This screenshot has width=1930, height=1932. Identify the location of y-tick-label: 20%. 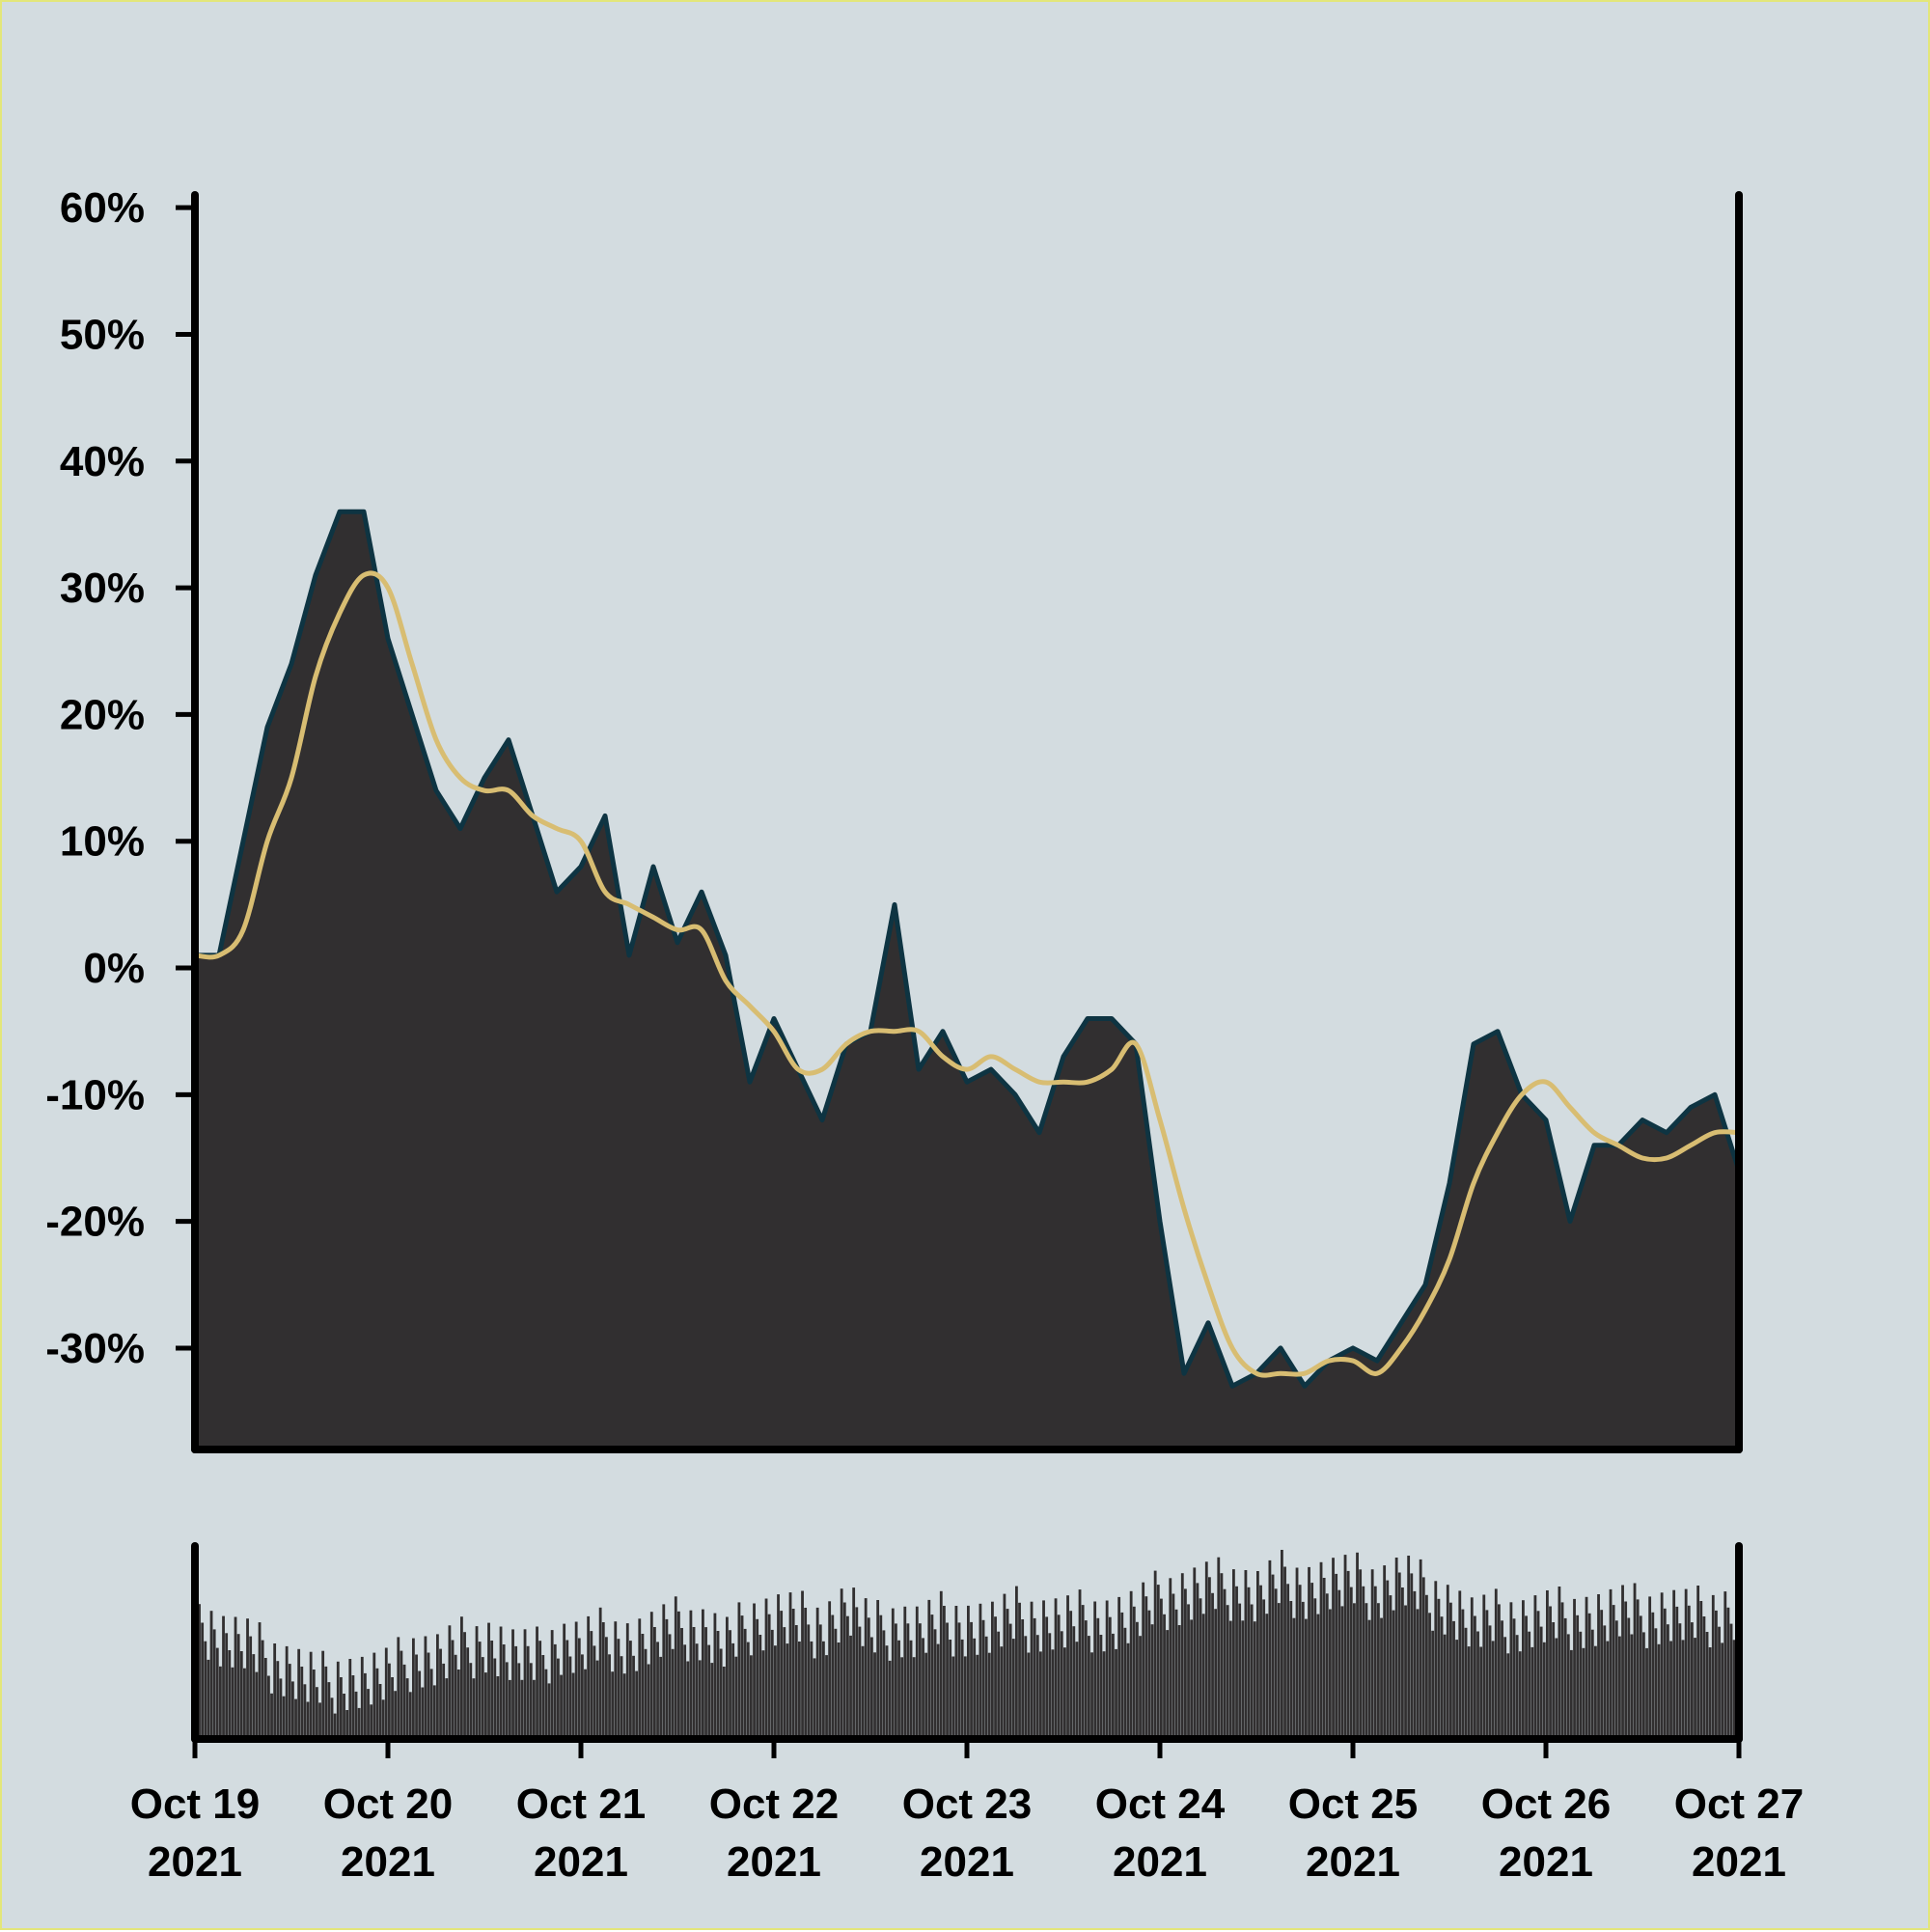
(102, 714).